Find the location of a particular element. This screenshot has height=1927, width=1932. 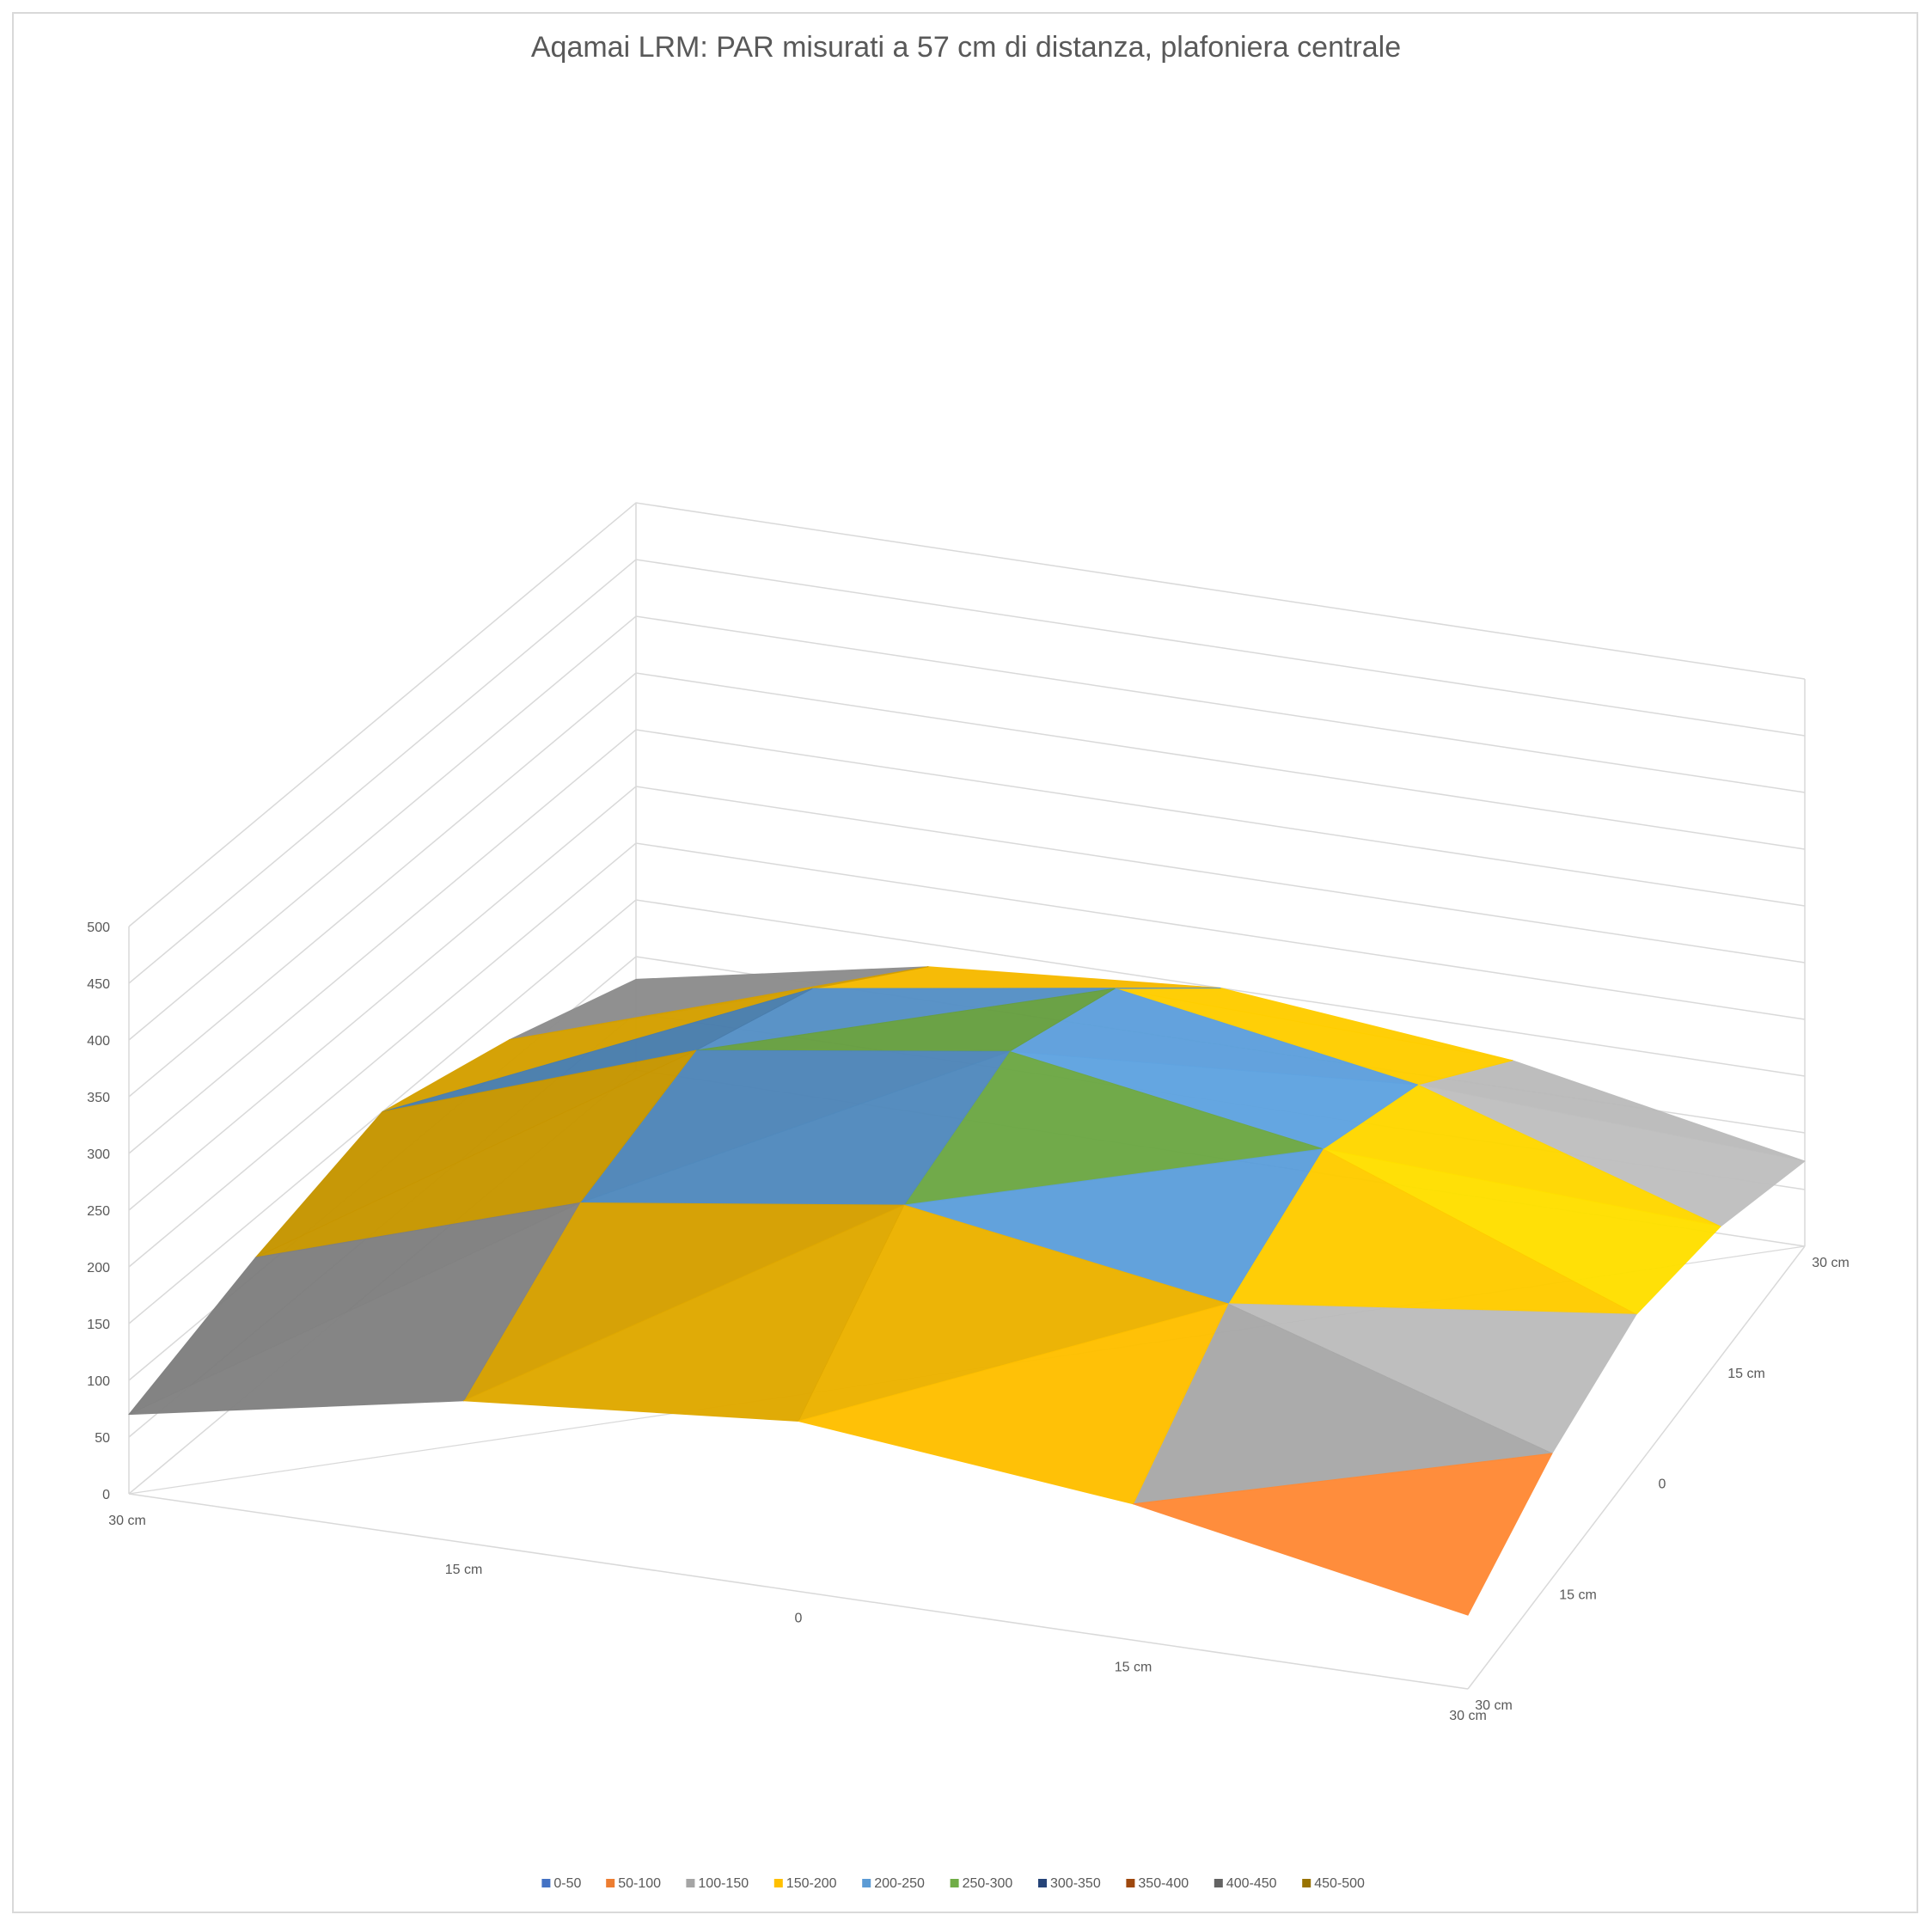

z-tick-label: 300 is located at coordinates (98, 1154).